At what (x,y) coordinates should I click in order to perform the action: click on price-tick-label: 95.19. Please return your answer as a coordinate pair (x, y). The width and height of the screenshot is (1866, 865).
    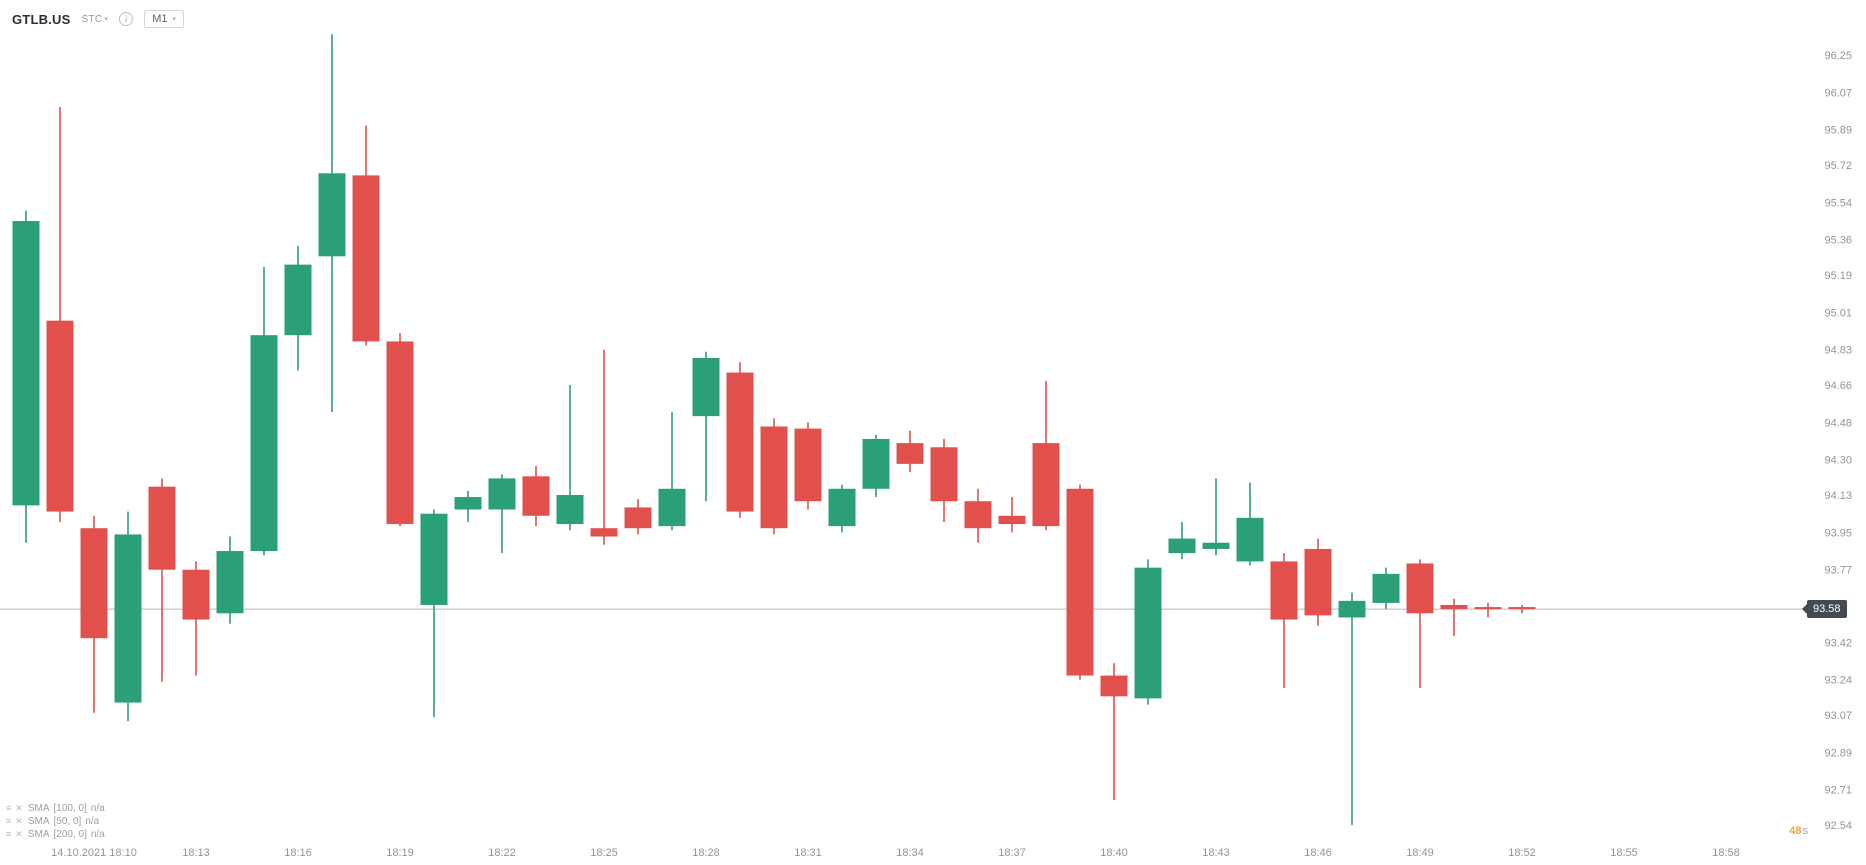
    Looking at the image, I should click on (1838, 276).